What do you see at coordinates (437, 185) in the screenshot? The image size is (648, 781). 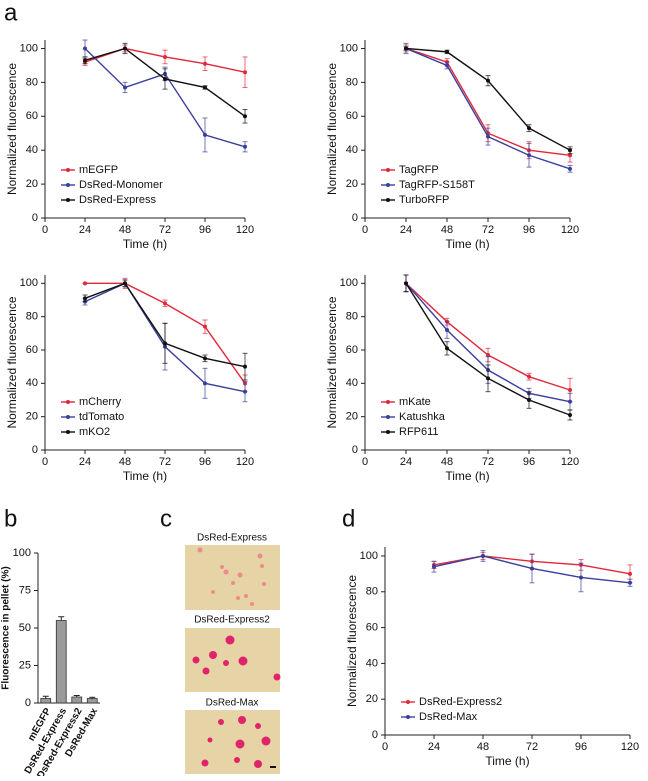 I see `legend-label: TagRFP-S158T` at bounding box center [437, 185].